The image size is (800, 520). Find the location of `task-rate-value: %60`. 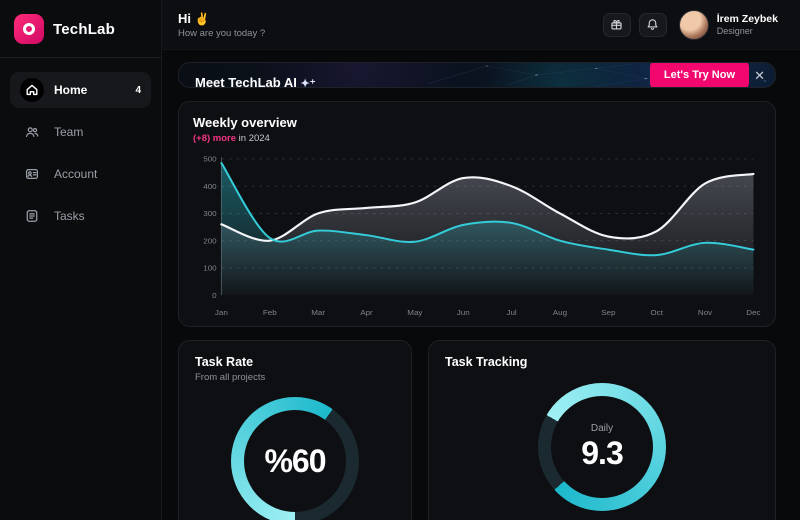

task-rate-value: %60 is located at coordinates (295, 460).